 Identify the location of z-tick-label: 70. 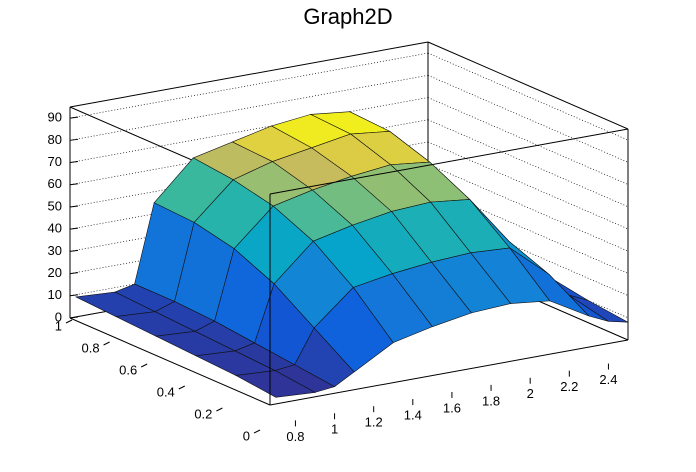
(55, 161).